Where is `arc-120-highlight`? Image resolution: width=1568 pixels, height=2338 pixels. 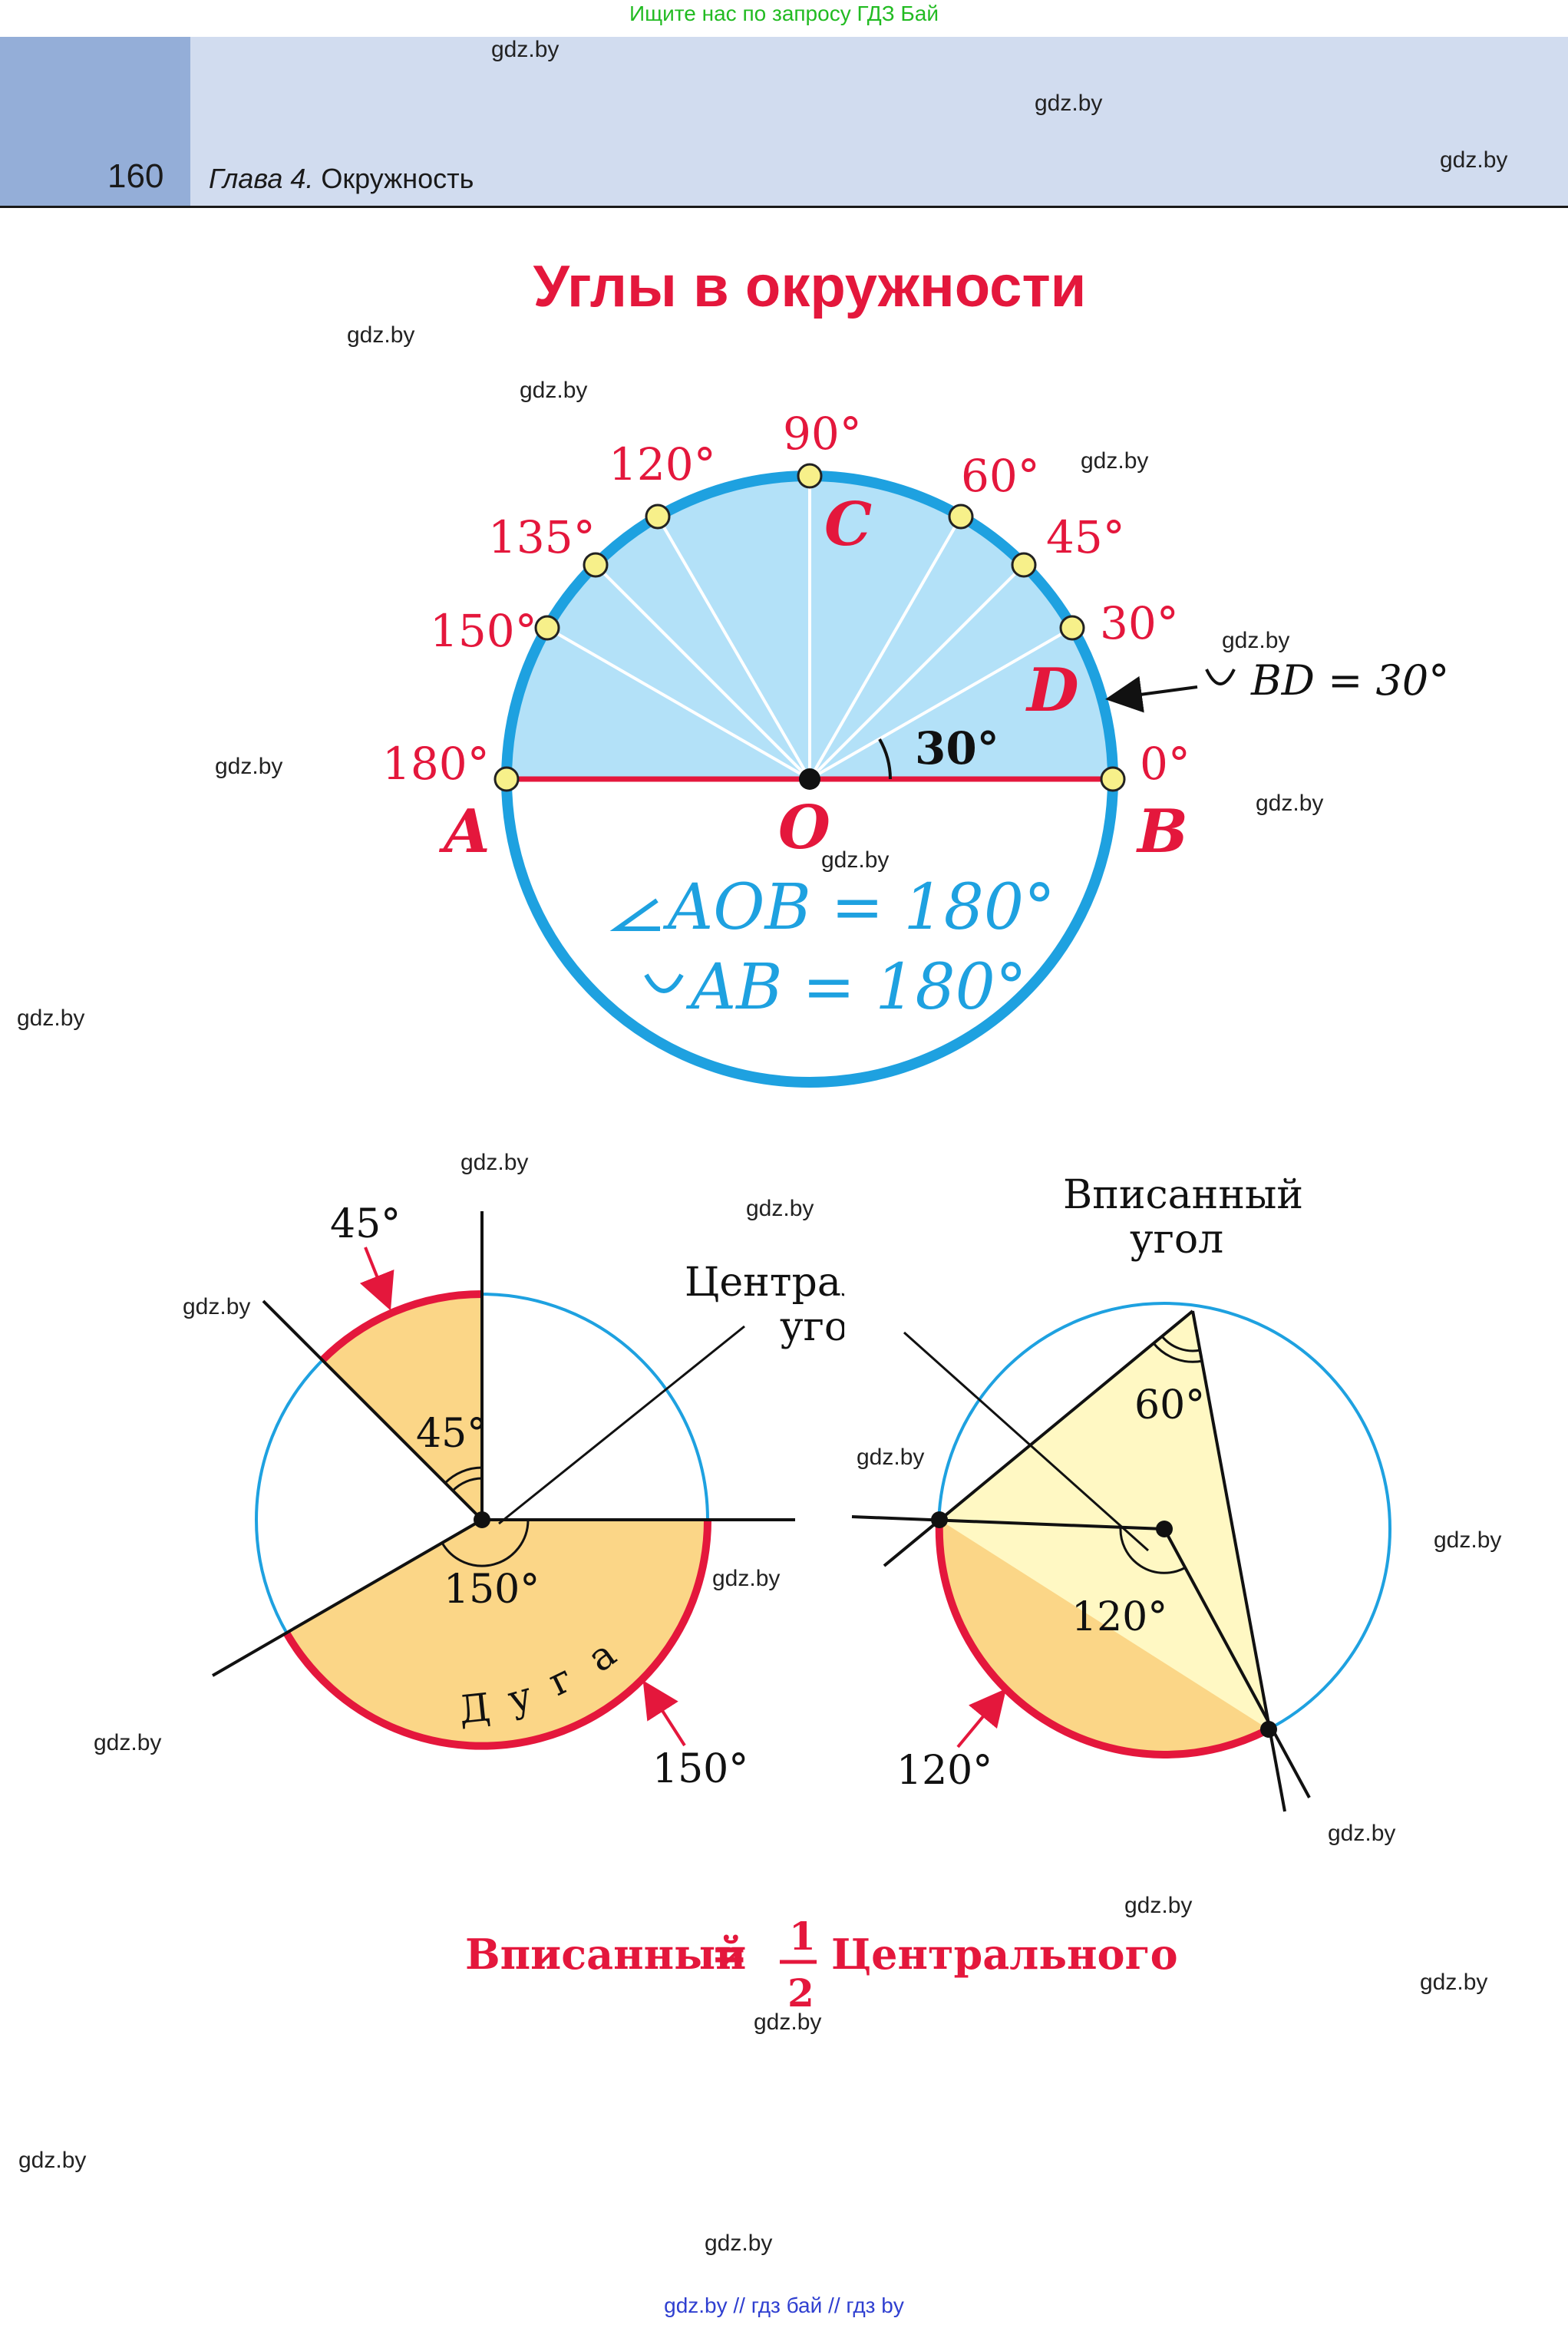 arc-120-highlight is located at coordinates (1103, 1639).